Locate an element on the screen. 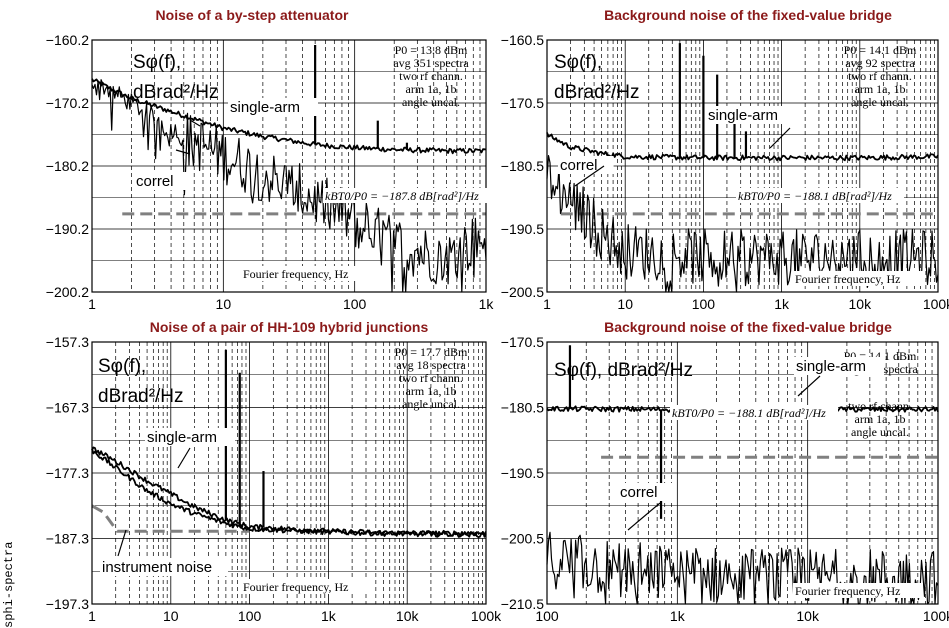  info-text: avg 92 spectra is located at coordinates (880, 63).